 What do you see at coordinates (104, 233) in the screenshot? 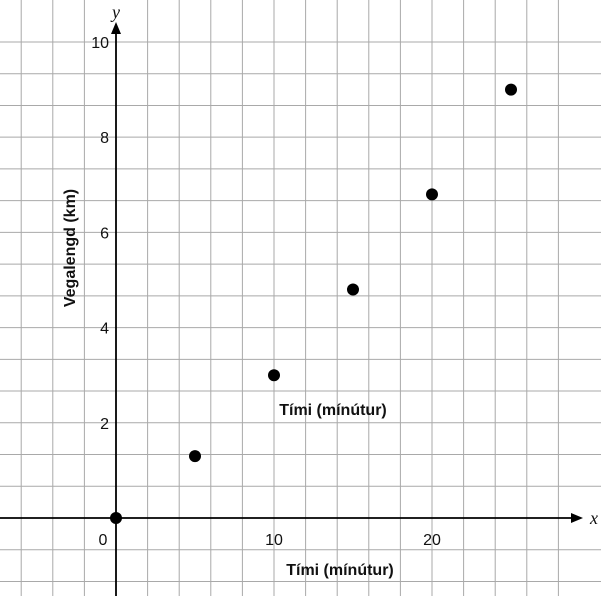
I see `y-tick-label: 6` at bounding box center [104, 233].